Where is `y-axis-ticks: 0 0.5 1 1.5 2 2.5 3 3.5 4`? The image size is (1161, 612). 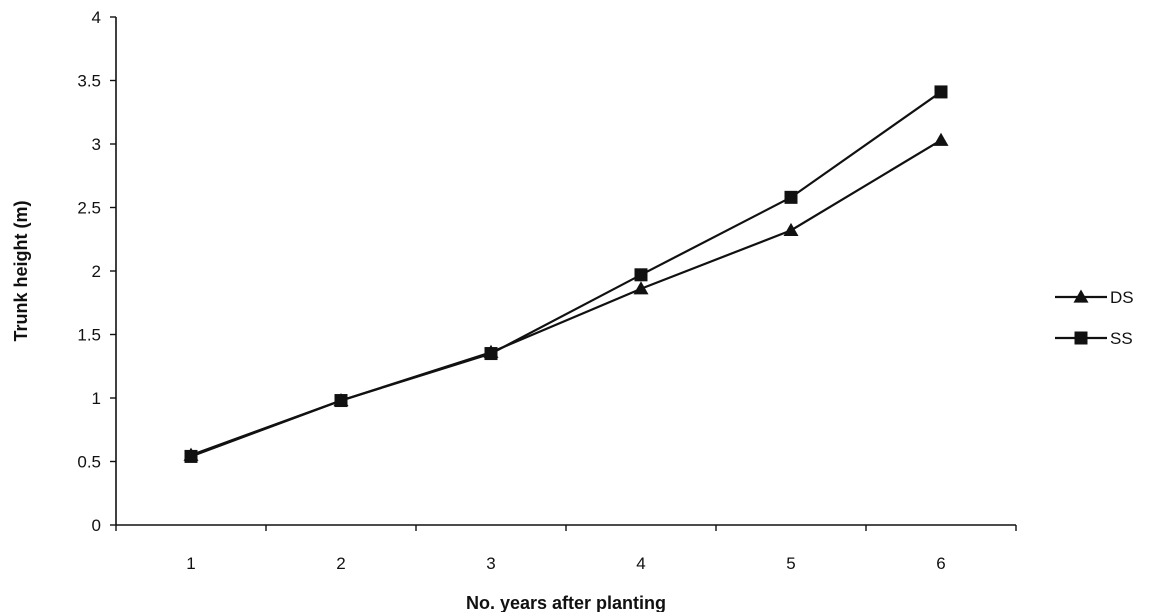
y-axis-ticks: 0 0.5 1 1.5 2 2.5 3 3.5 4 is located at coordinates (96, 271).